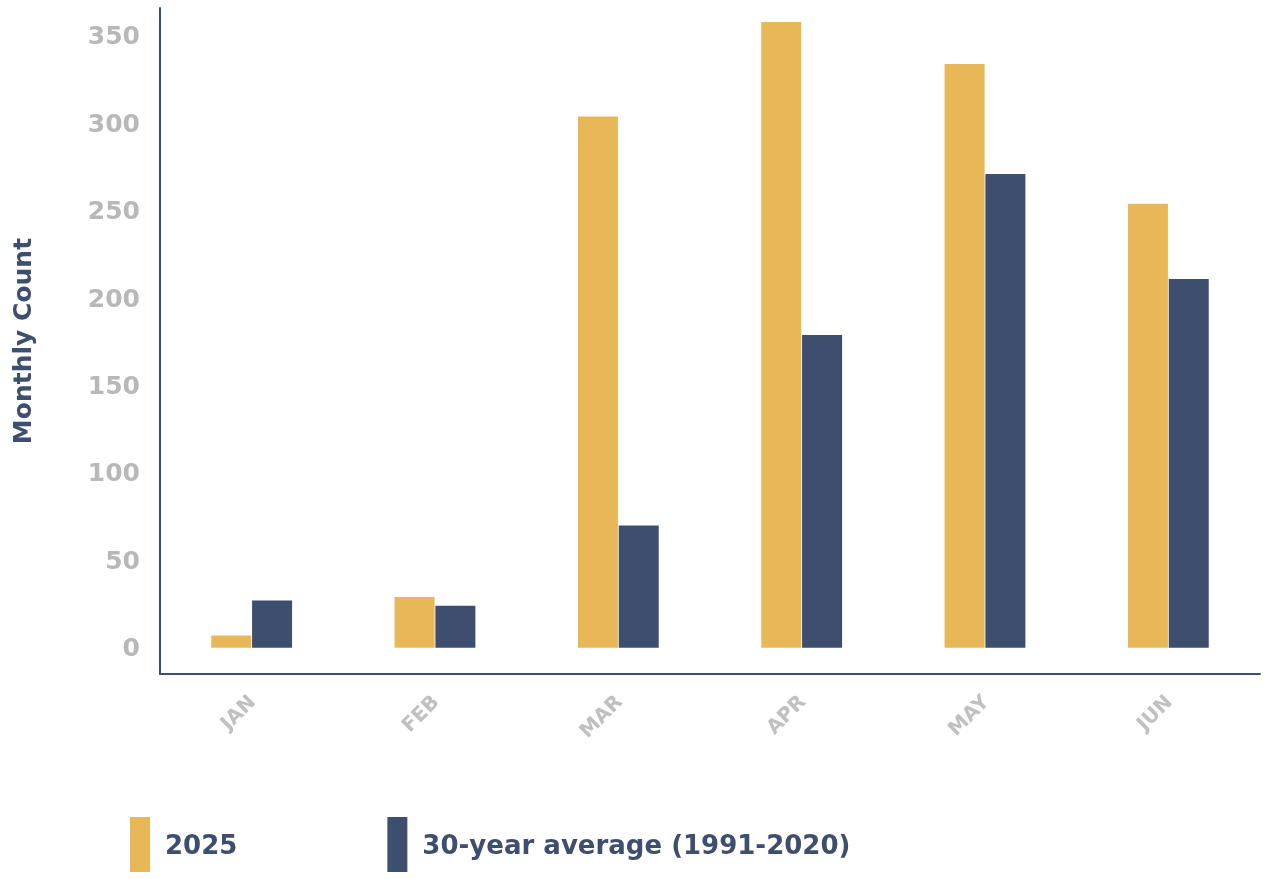 The width and height of the screenshot is (1267, 879). I want to click on y-tick-label: 50, so click(122, 560).